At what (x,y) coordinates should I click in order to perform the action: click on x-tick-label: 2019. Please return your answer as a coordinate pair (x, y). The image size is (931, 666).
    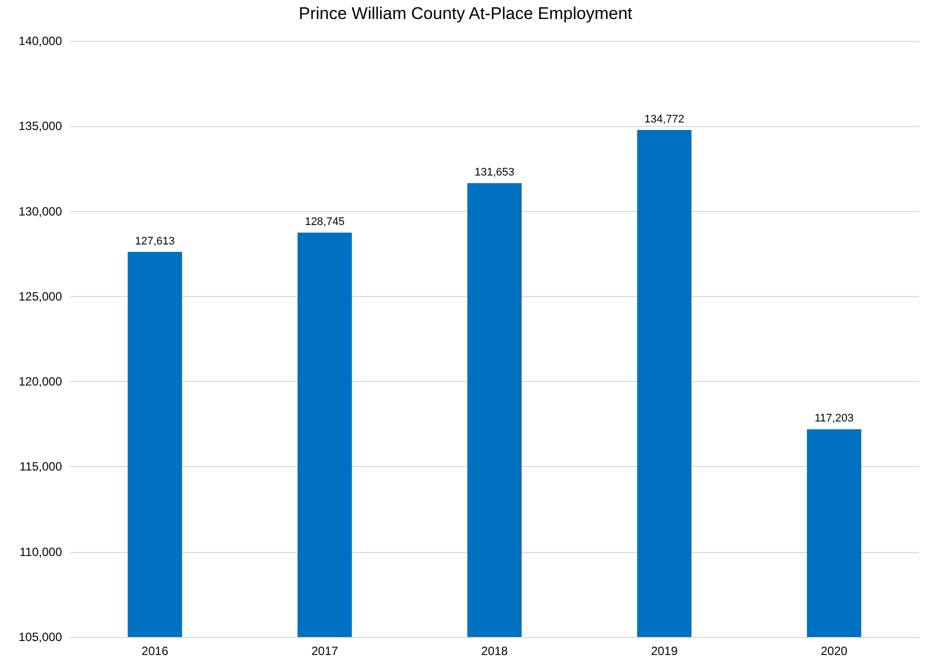
    Looking at the image, I should click on (664, 651).